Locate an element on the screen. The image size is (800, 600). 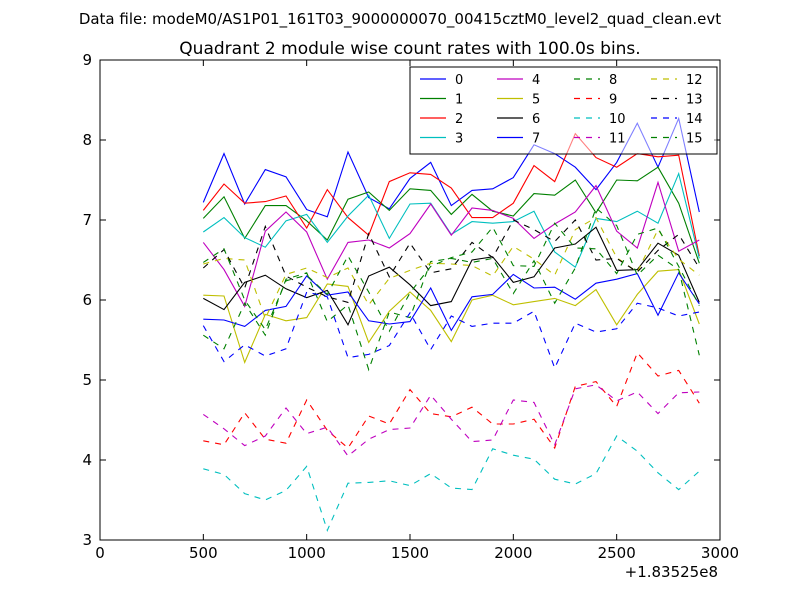
legend-label: 15 is located at coordinates (694, 139).